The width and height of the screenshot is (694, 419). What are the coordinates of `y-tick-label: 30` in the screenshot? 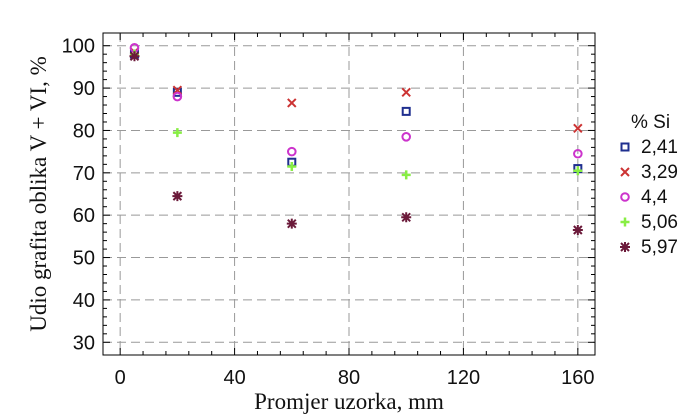 It's located at (84, 343).